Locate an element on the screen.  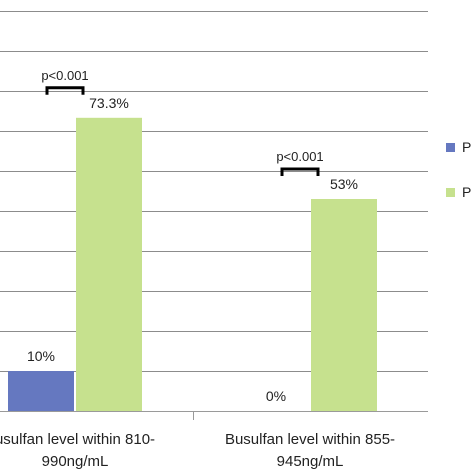
p-value-annotations: p<0.001 p<0.001 is located at coordinates (182, 122).